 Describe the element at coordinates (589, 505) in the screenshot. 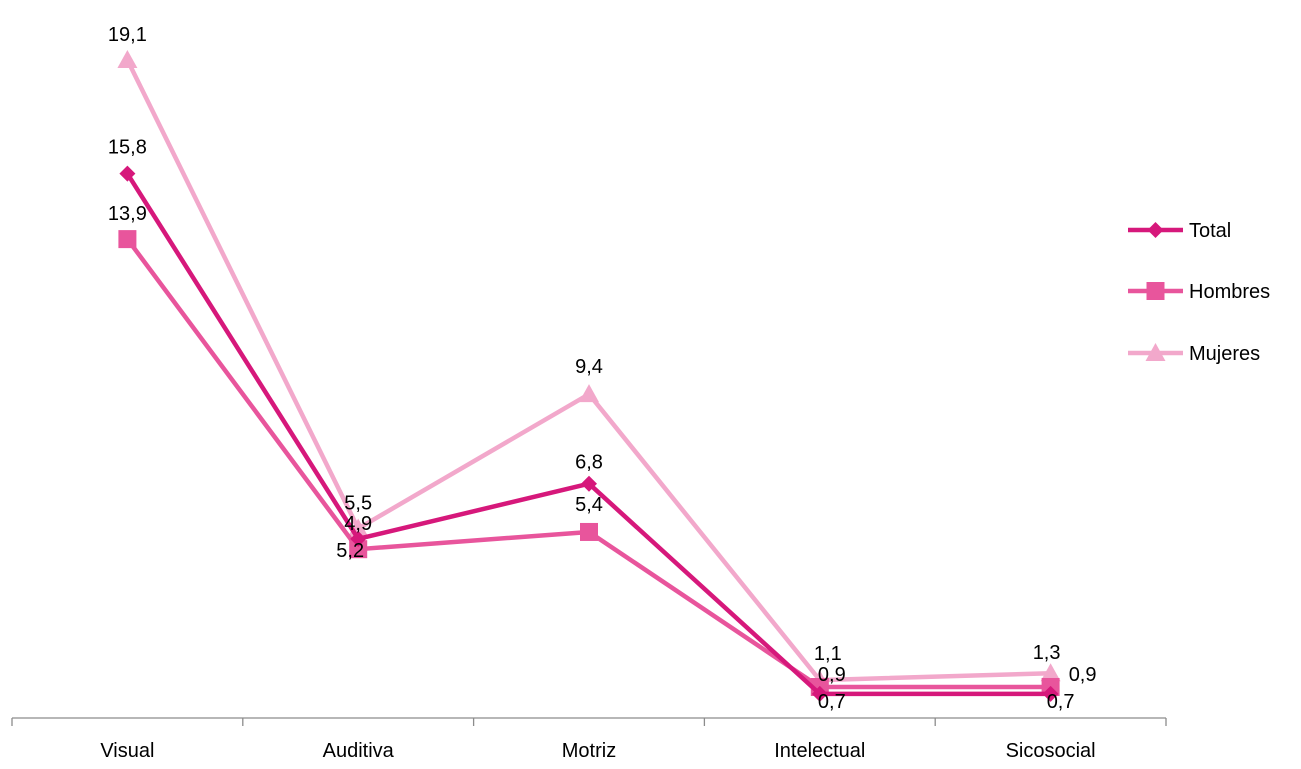

I see `data-label: 5,4` at that location.